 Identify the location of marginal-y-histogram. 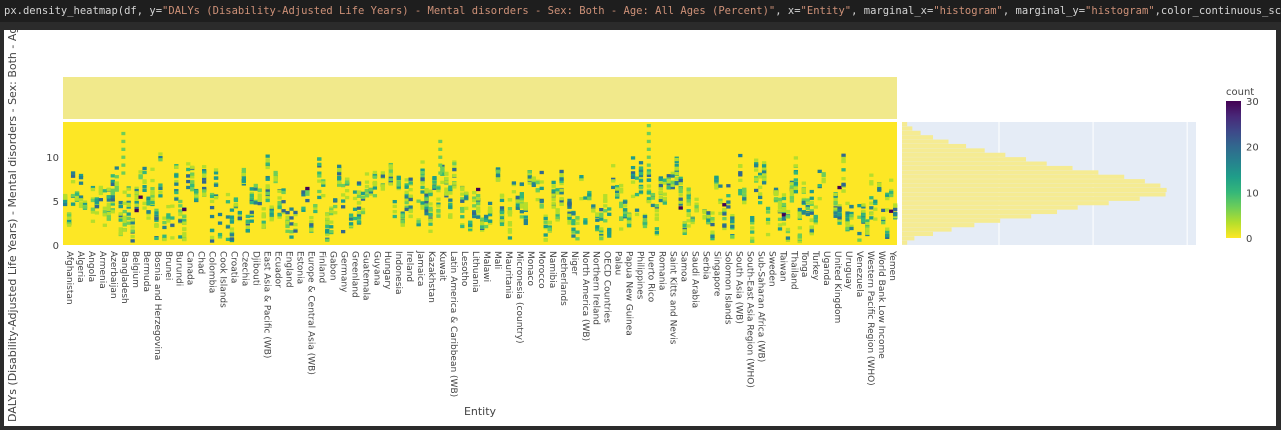
(1034, 183).